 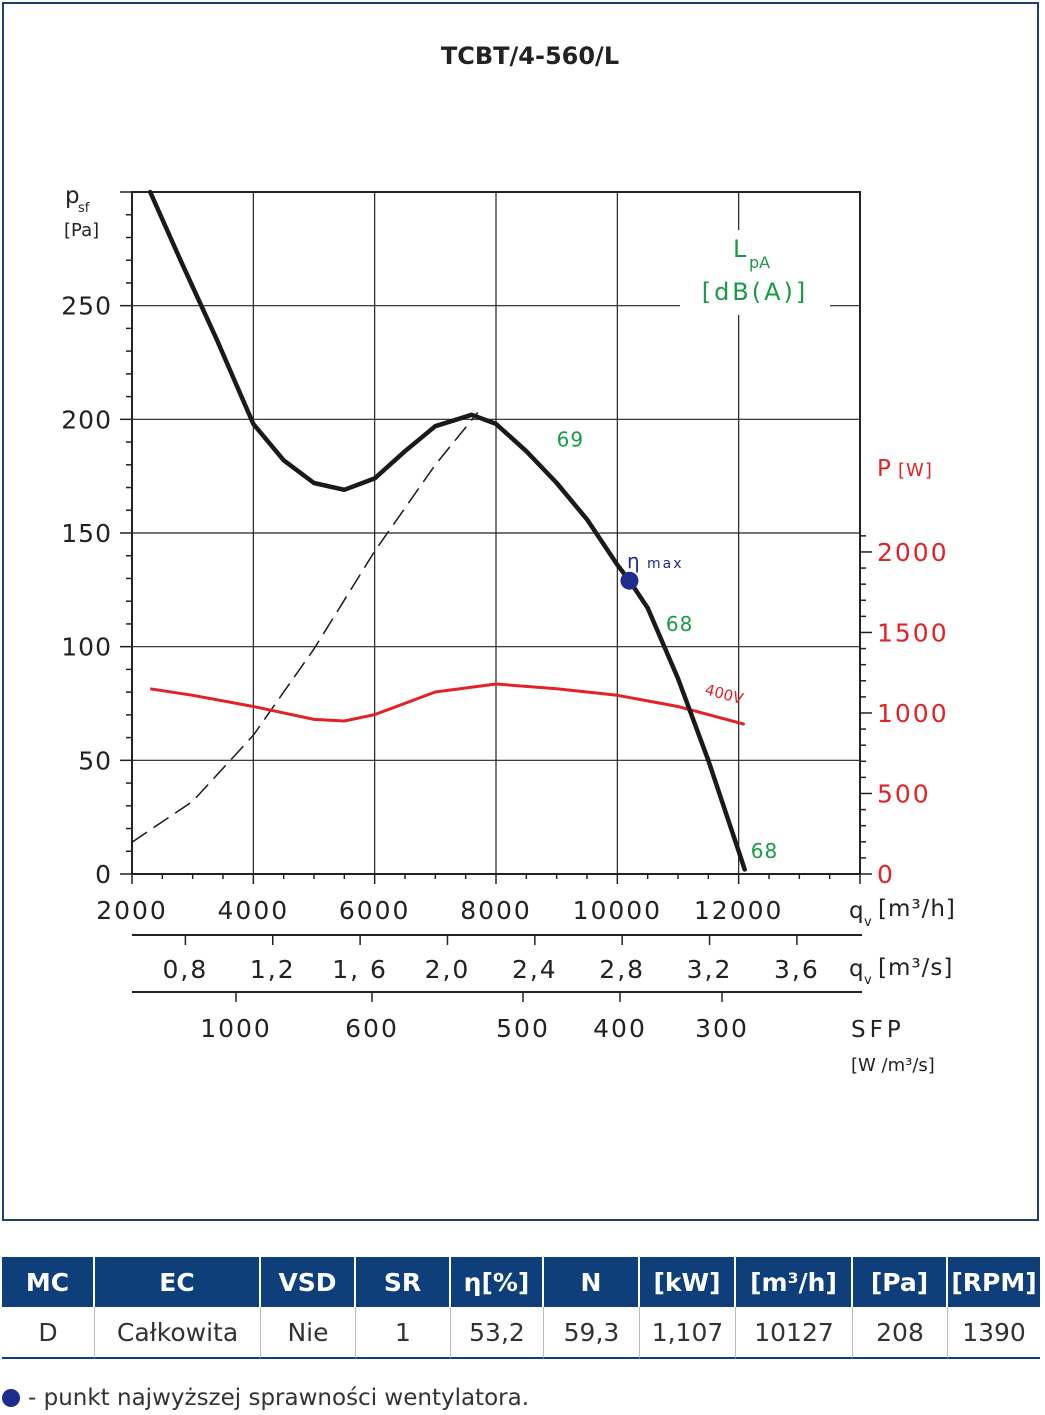 What do you see at coordinates (178, 1282) in the screenshot?
I see `header-ec: EC` at bounding box center [178, 1282].